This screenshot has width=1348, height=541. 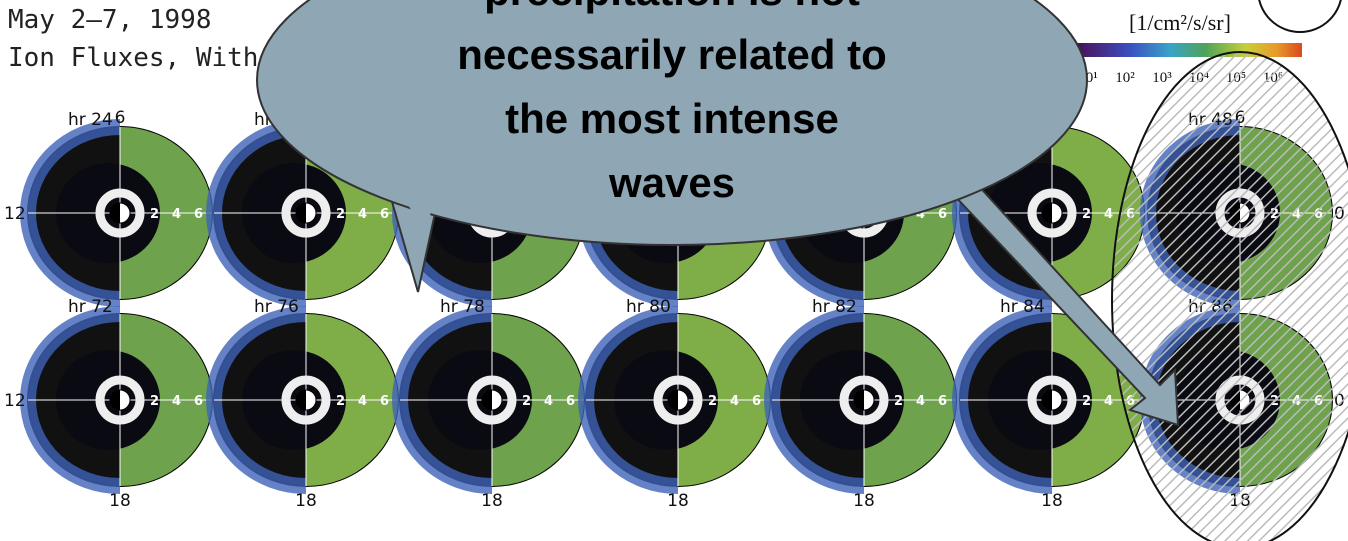 What do you see at coordinates (1022, 307) in the screenshot?
I see `panel-label: hr 84` at bounding box center [1022, 307].